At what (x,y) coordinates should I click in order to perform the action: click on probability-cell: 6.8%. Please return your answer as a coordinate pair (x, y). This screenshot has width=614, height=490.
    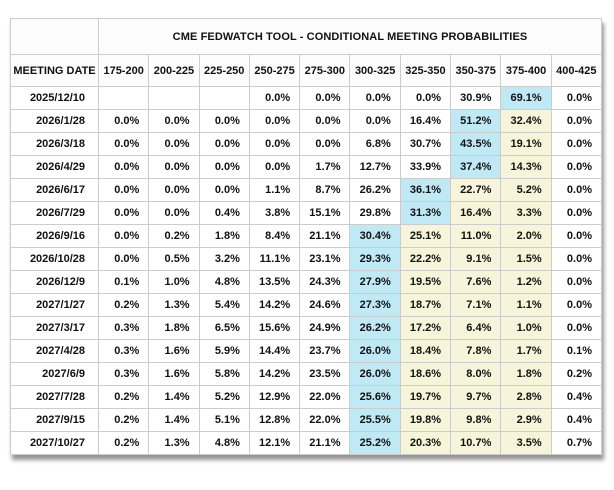
    Looking at the image, I should click on (375, 144).